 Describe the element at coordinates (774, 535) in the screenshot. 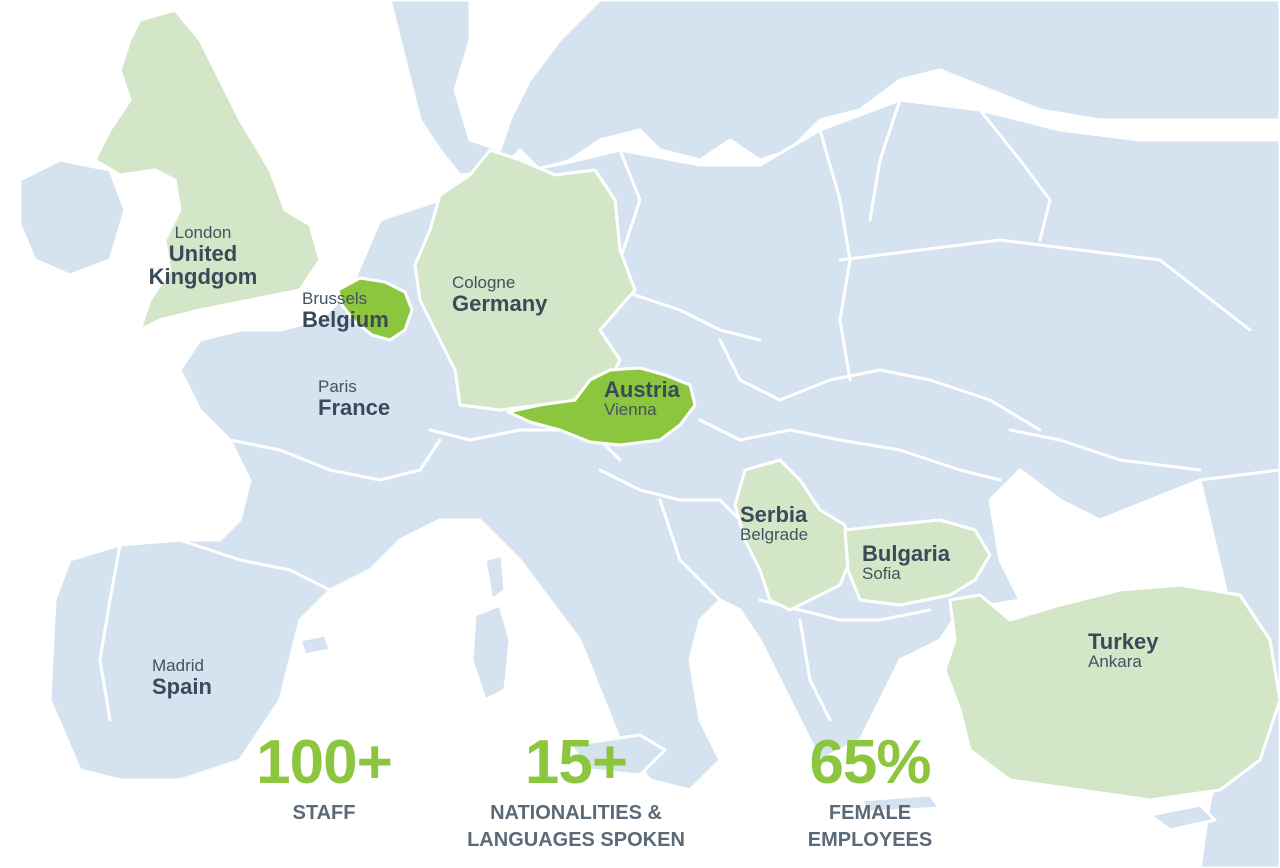

I see `city-name: Belgrade` at that location.